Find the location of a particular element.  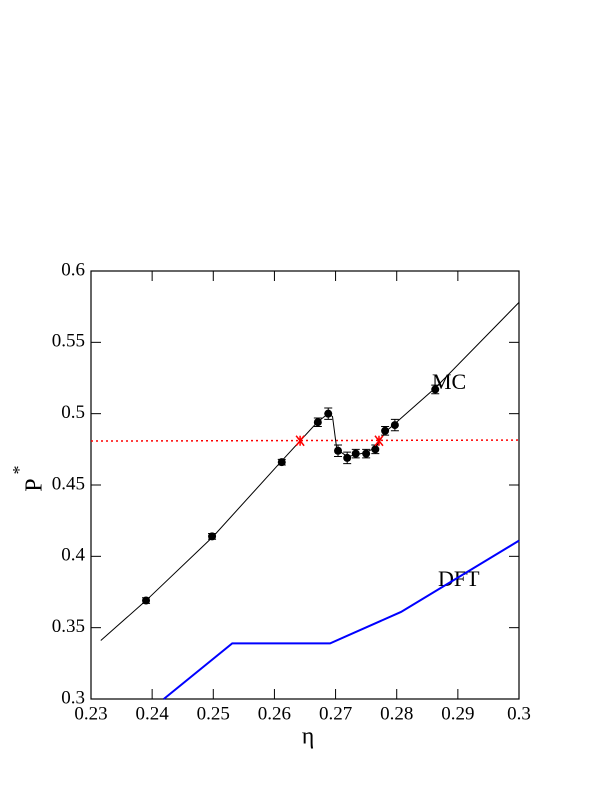

annotation: DFT is located at coordinates (459, 578).